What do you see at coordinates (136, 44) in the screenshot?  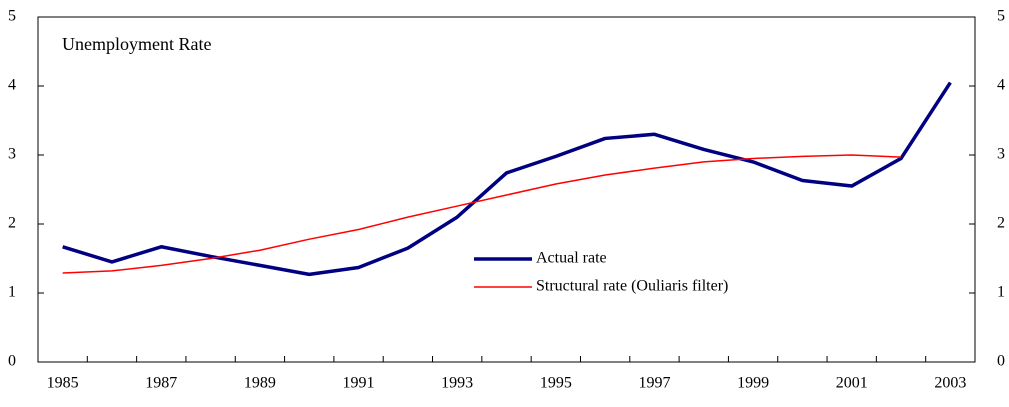 I see `chart-title: Unemployment Rate` at bounding box center [136, 44].